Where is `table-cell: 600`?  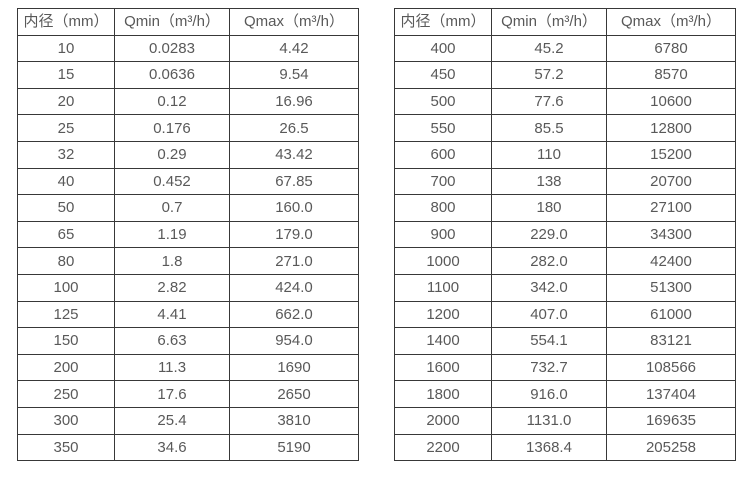
table-cell: 600 is located at coordinates (443, 154).